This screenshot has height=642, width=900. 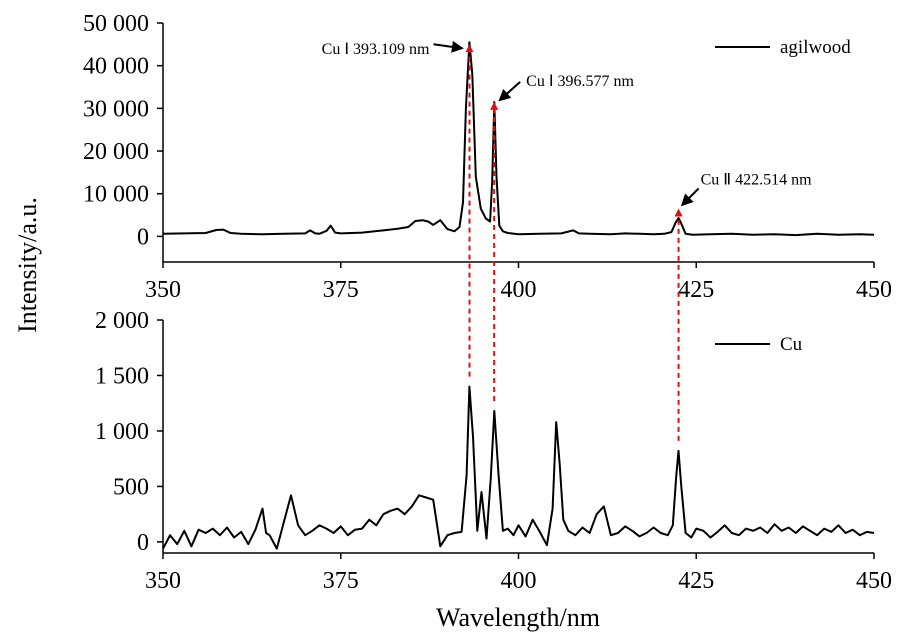 I want to click on y-tick-label: 50 000, so click(x=116, y=24).